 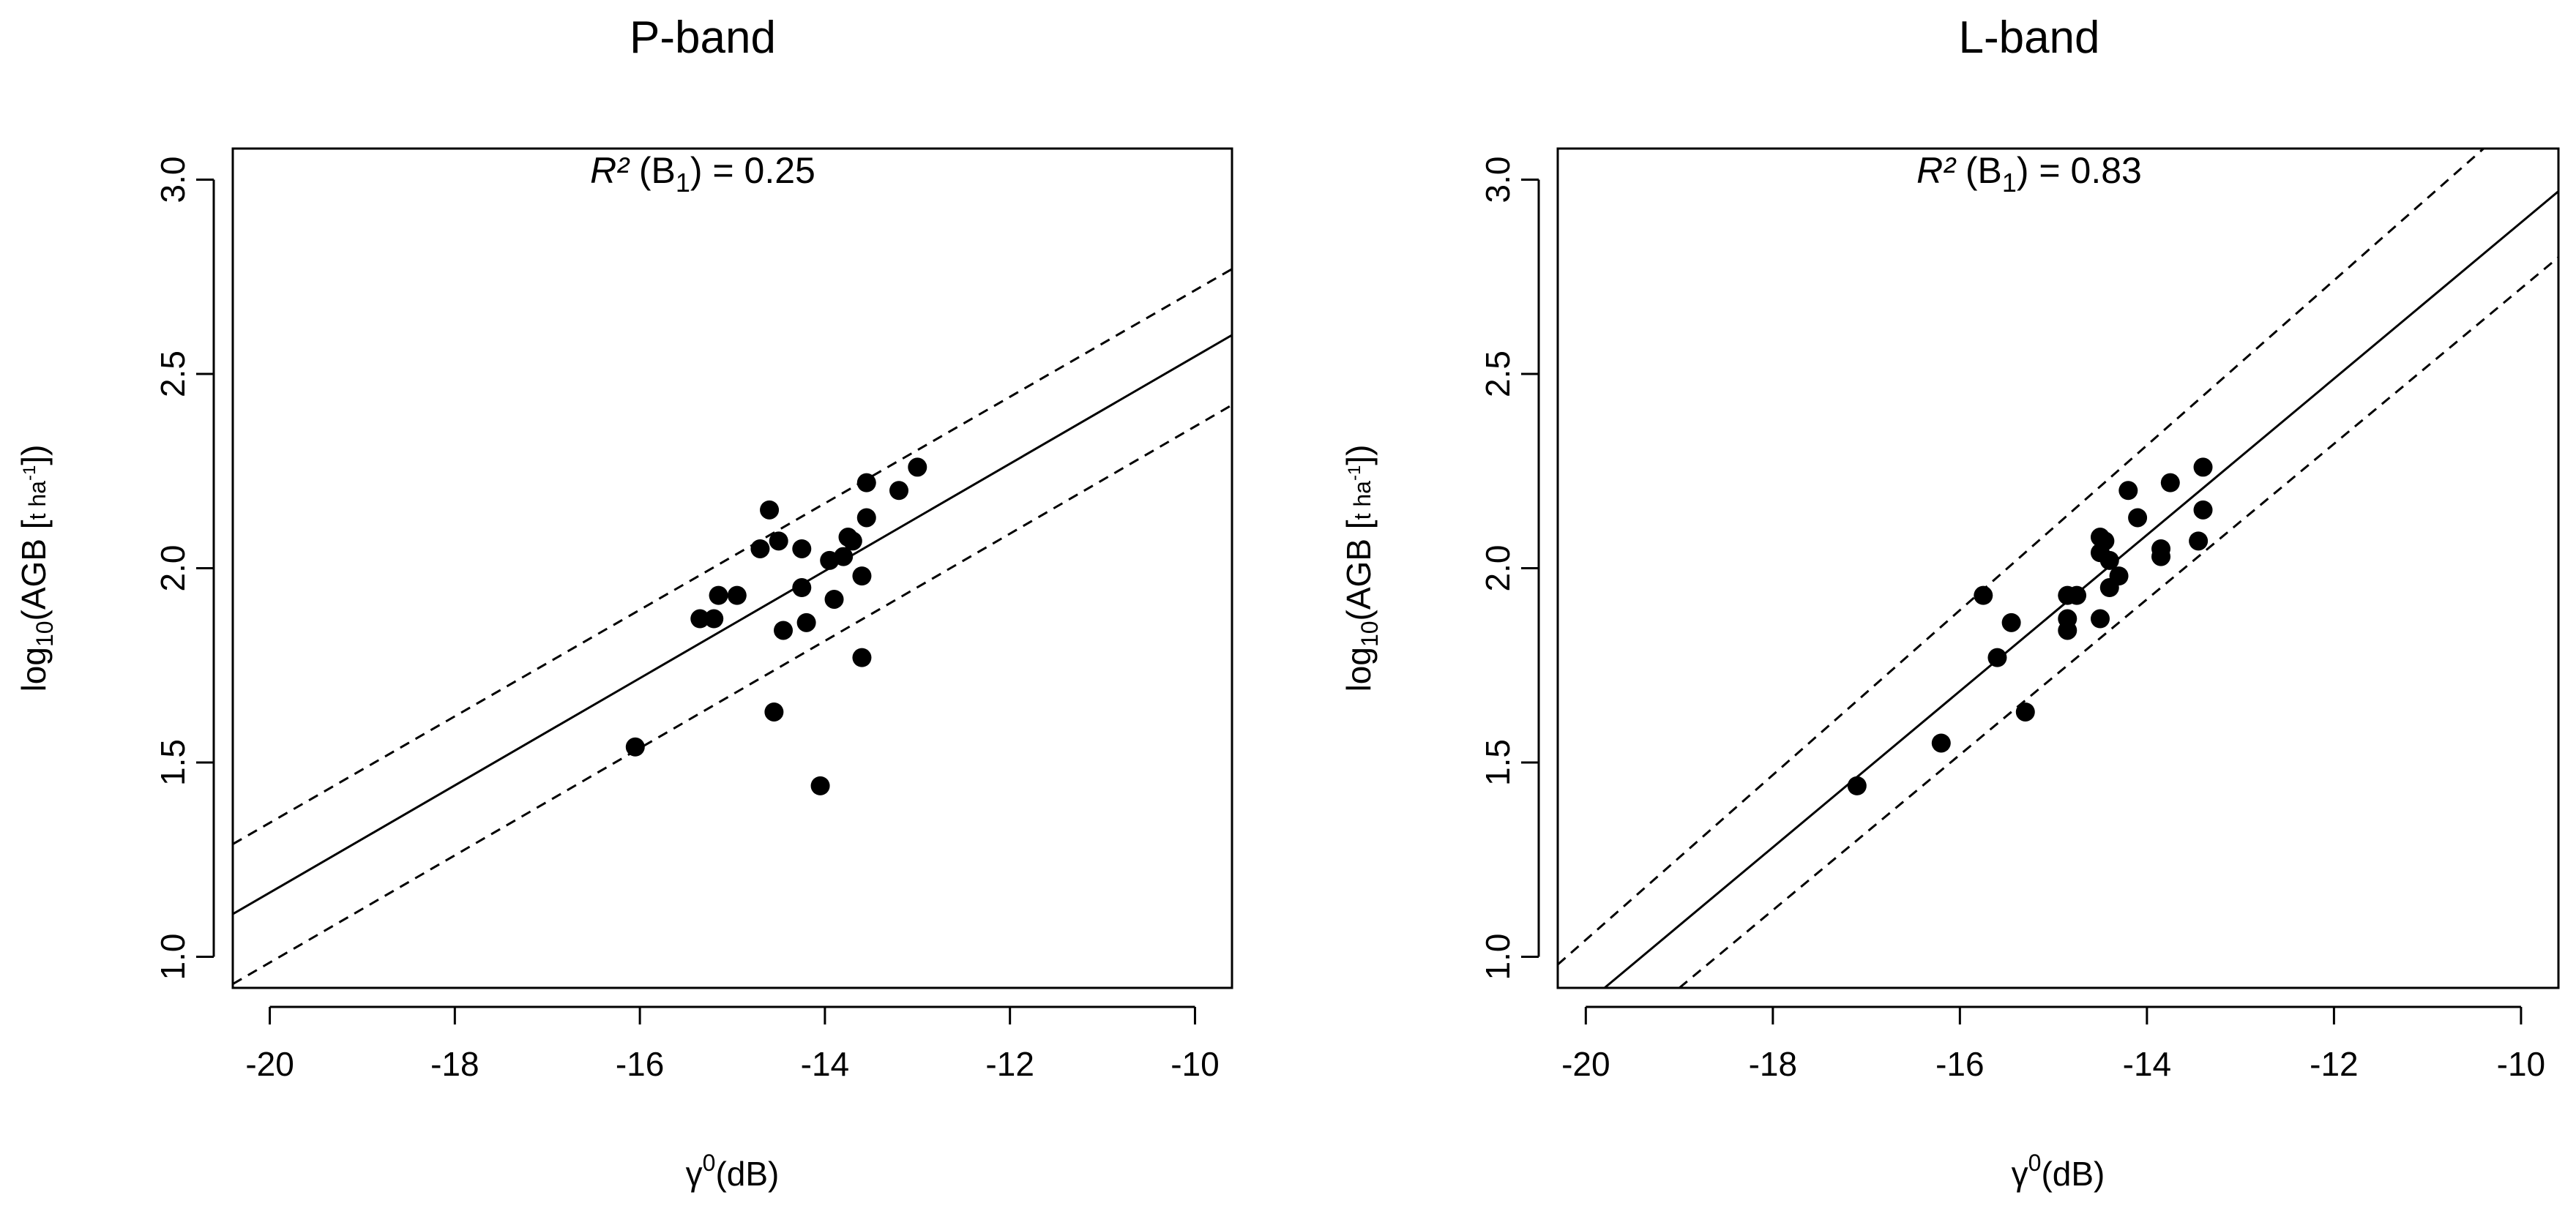 What do you see at coordinates (703, 37) in the screenshot?
I see `chart-title: P-band` at bounding box center [703, 37].